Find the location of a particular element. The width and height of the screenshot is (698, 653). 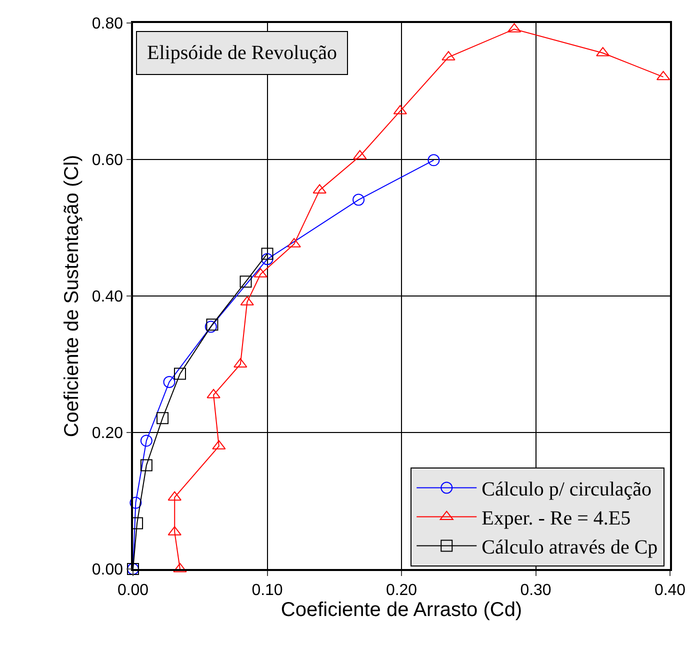

x-tick-label: 0.00 is located at coordinates (133, 590).